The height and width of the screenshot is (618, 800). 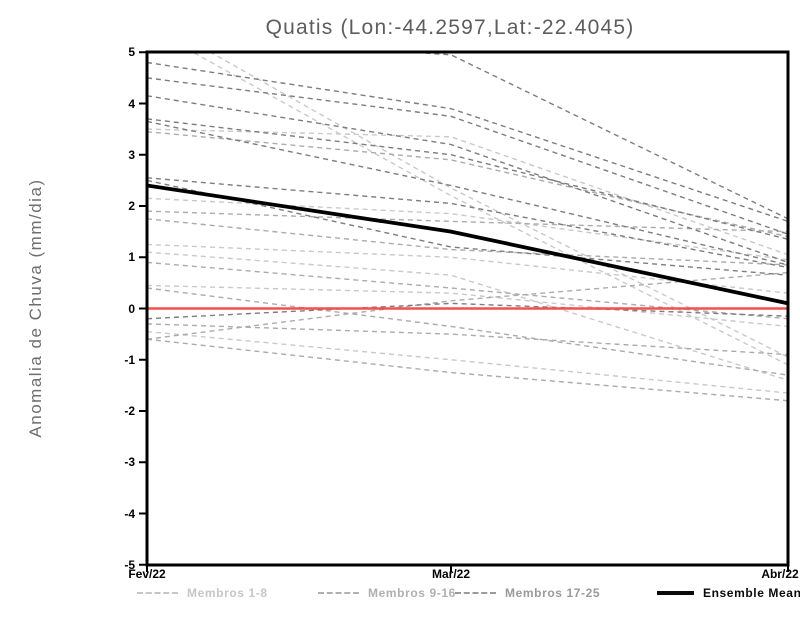 I want to click on y-tick-label: -2, so click(x=129, y=411).